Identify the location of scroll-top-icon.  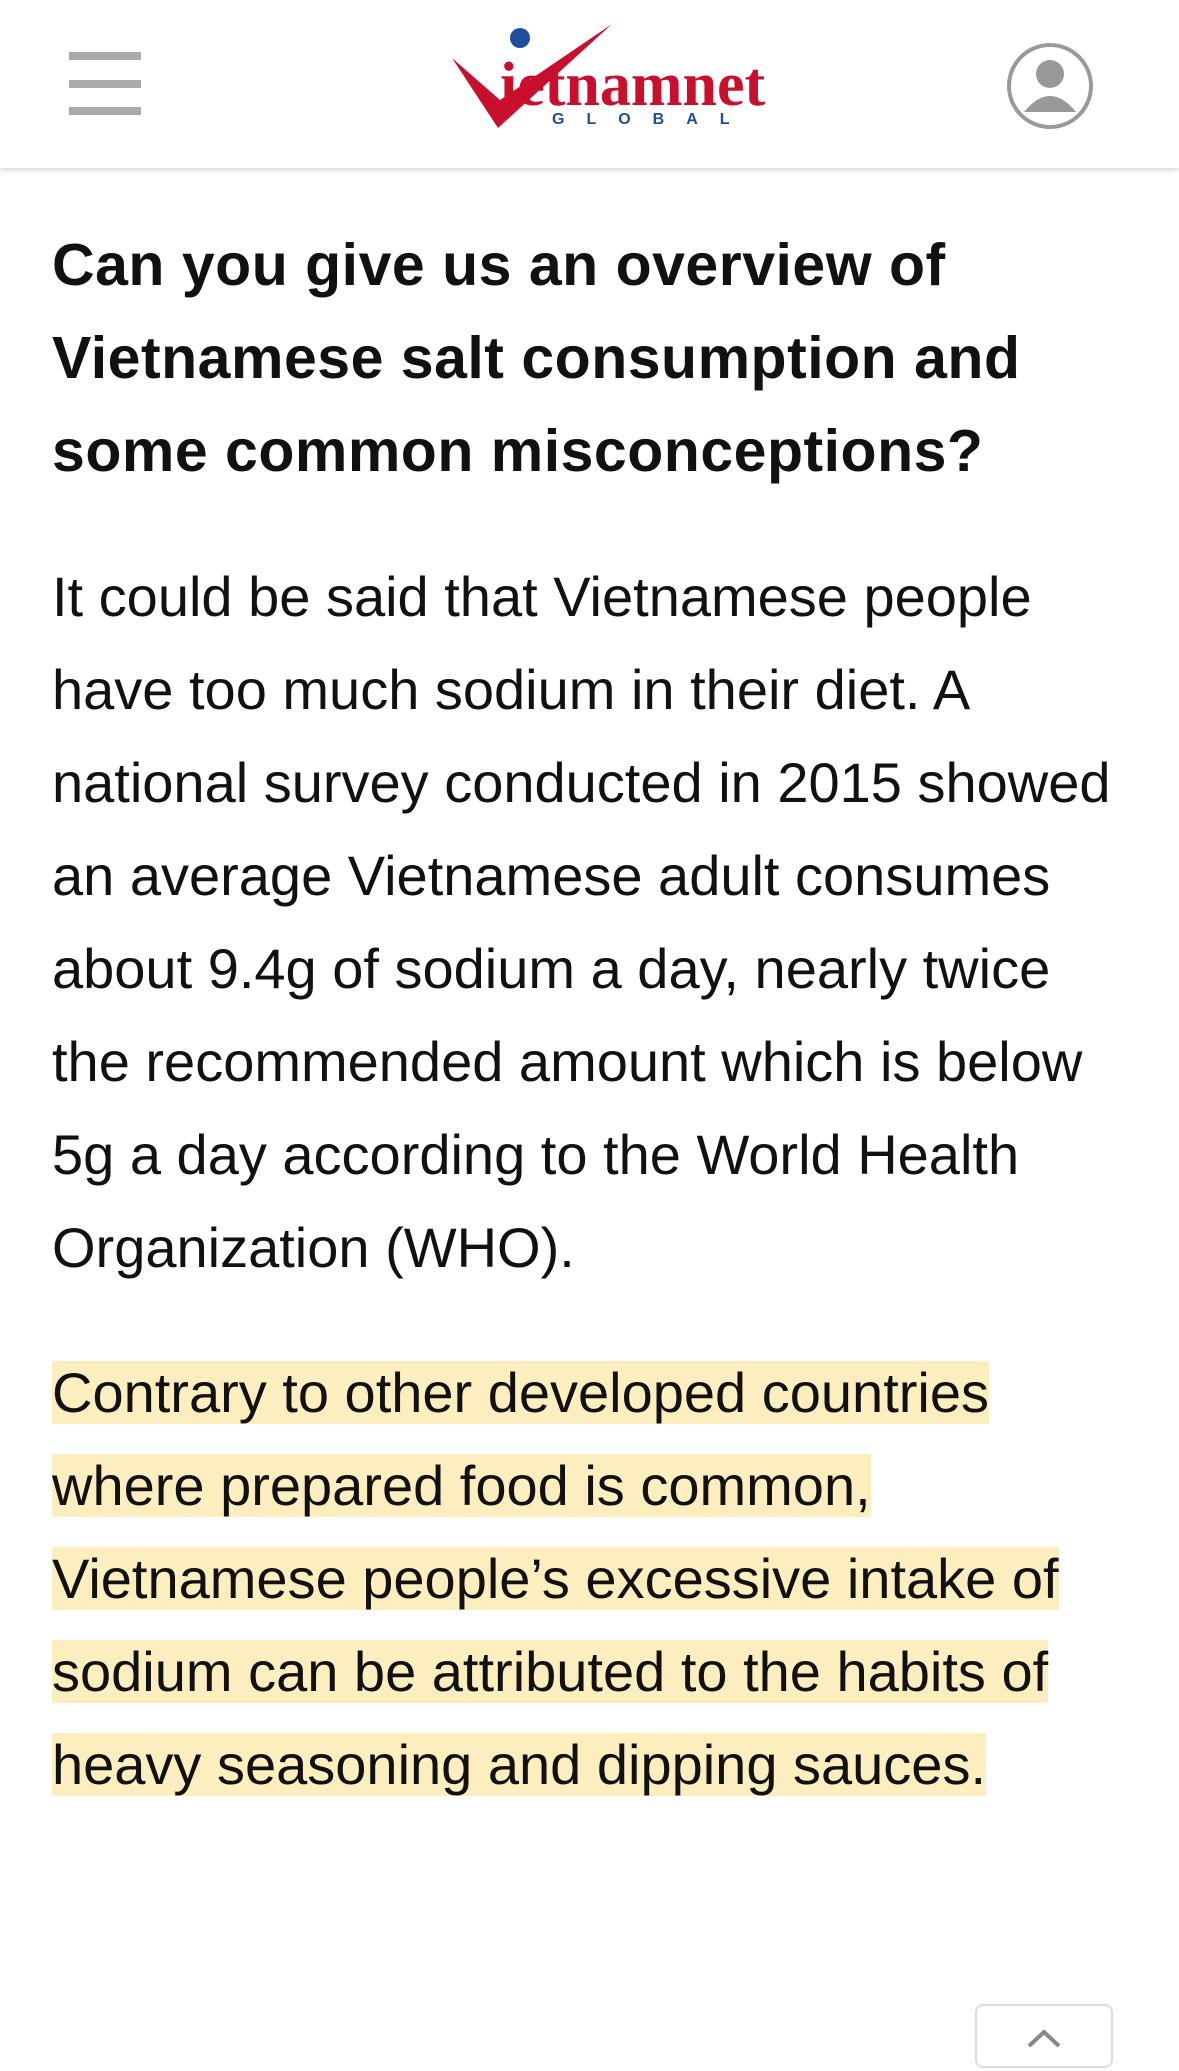
(1044, 2038).